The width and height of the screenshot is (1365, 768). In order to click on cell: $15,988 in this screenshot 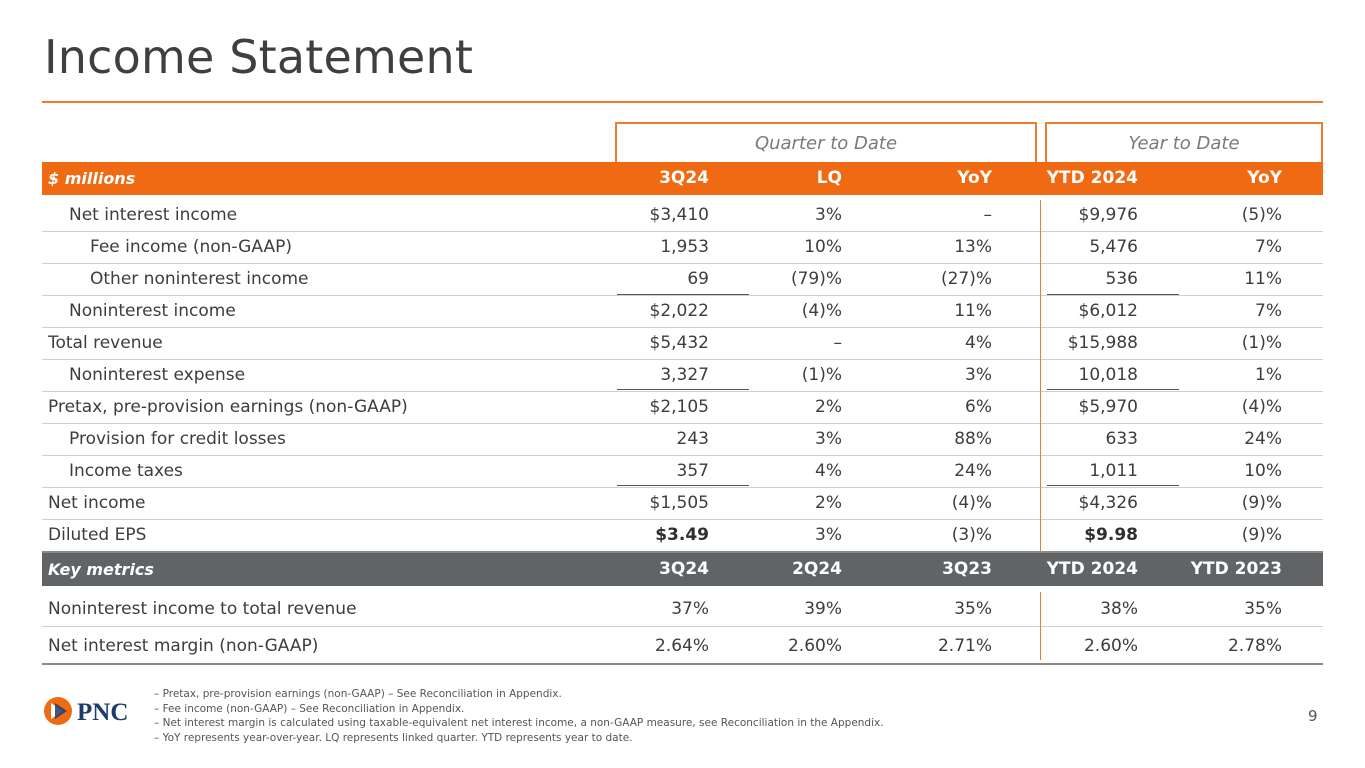, I will do `click(1102, 343)`.